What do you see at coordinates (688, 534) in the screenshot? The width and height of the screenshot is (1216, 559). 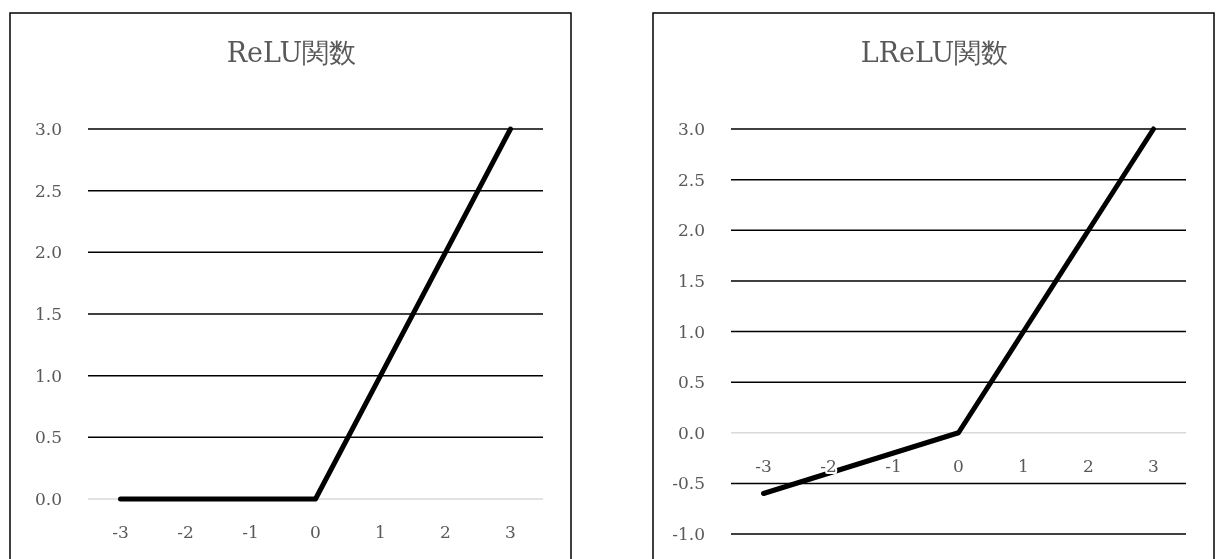 I see `y-tick-label: -1.0` at bounding box center [688, 534].